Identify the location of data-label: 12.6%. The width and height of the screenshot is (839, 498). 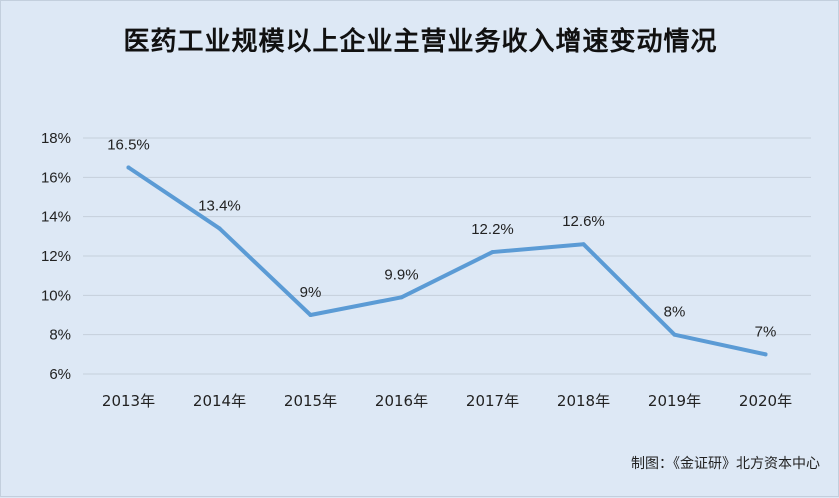
(583, 221).